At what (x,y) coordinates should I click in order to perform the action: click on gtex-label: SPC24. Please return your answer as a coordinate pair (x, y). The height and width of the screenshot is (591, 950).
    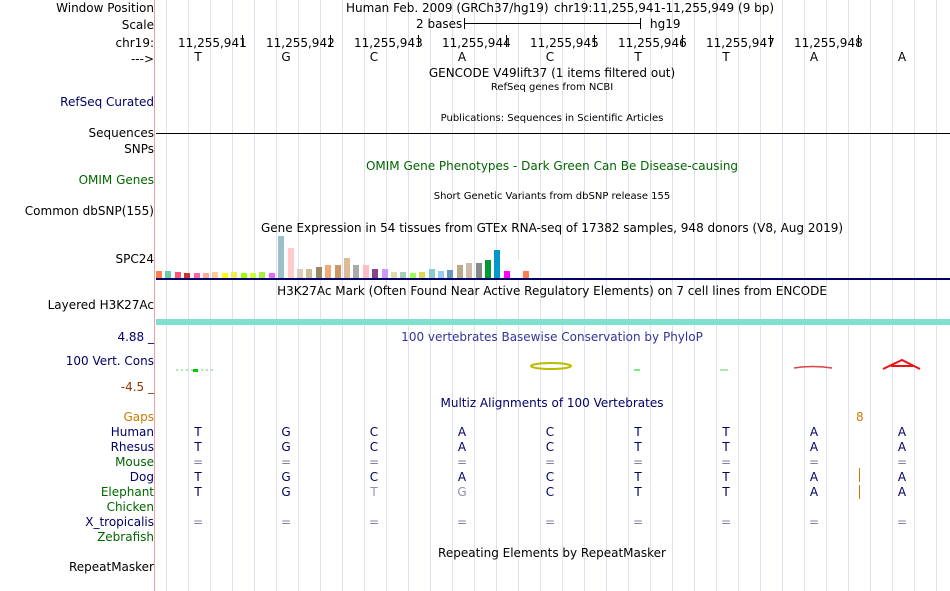
    Looking at the image, I should click on (134, 259).